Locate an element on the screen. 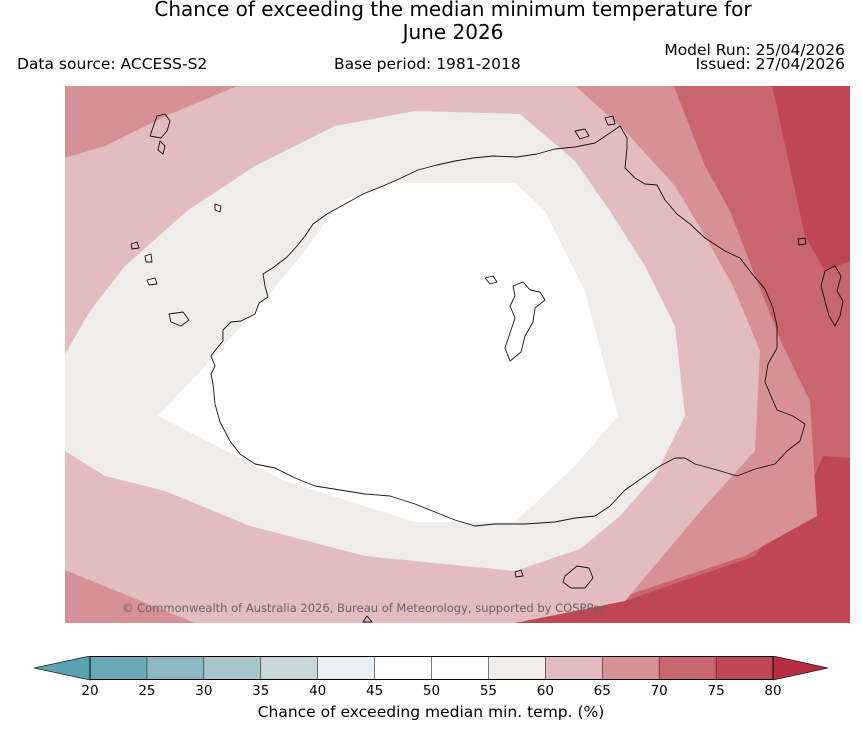  colorbar-tick-label: 25 is located at coordinates (147, 691).